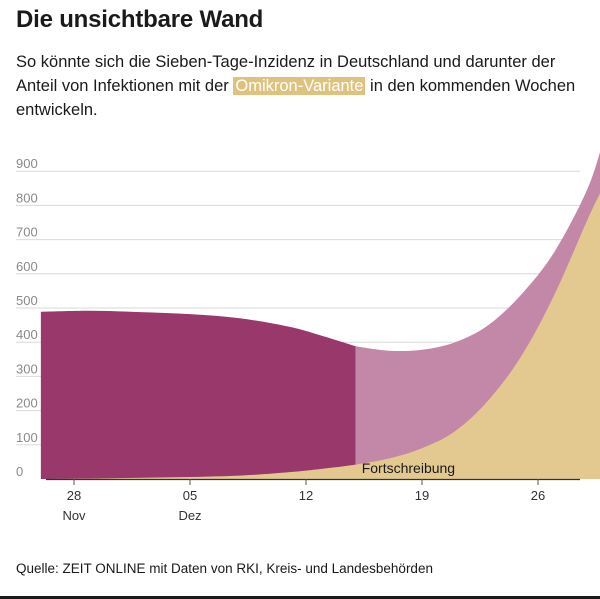 The image size is (600, 599). Describe the element at coordinates (27, 437) in the screenshot. I see `y-tick-label: 100` at that location.